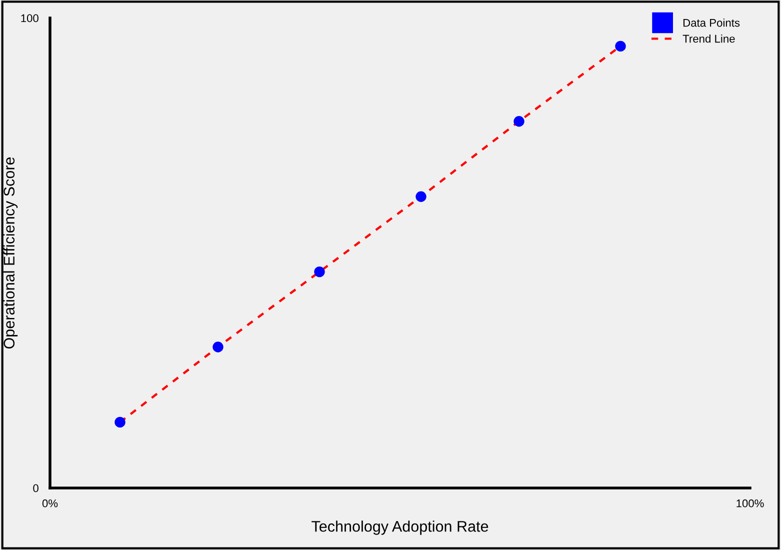  What do you see at coordinates (708, 38) in the screenshot?
I see `legend-label: Trend Line` at bounding box center [708, 38].